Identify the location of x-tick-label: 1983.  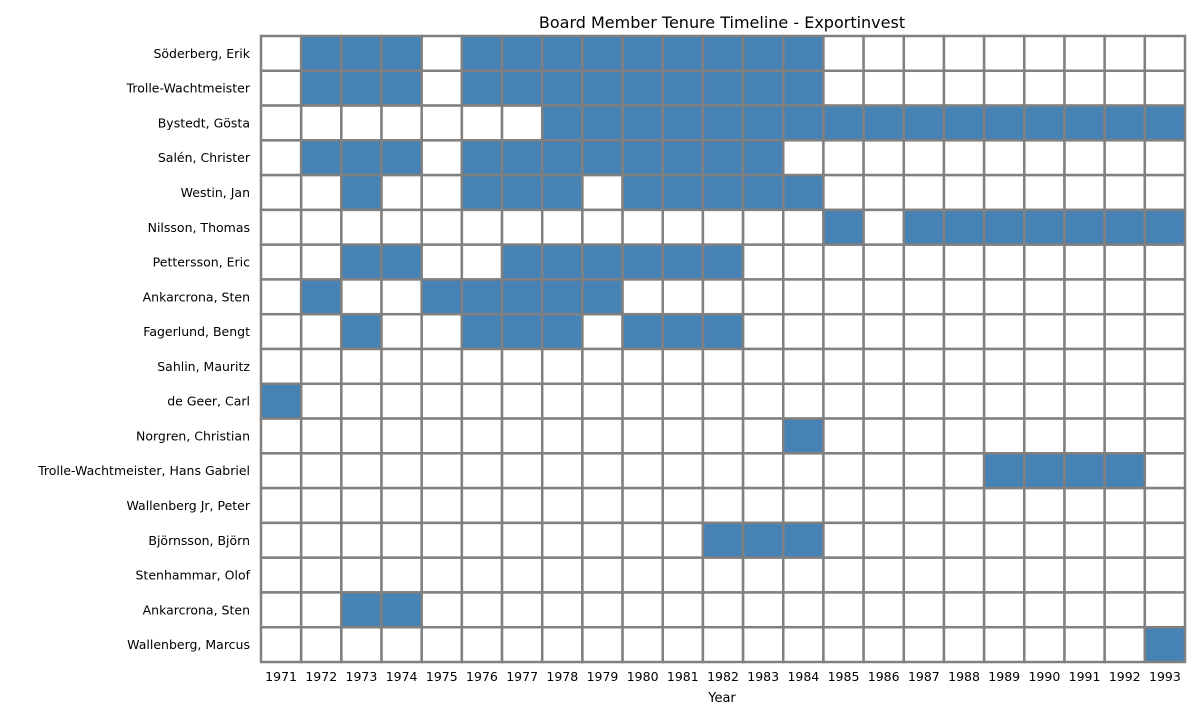
(763, 676).